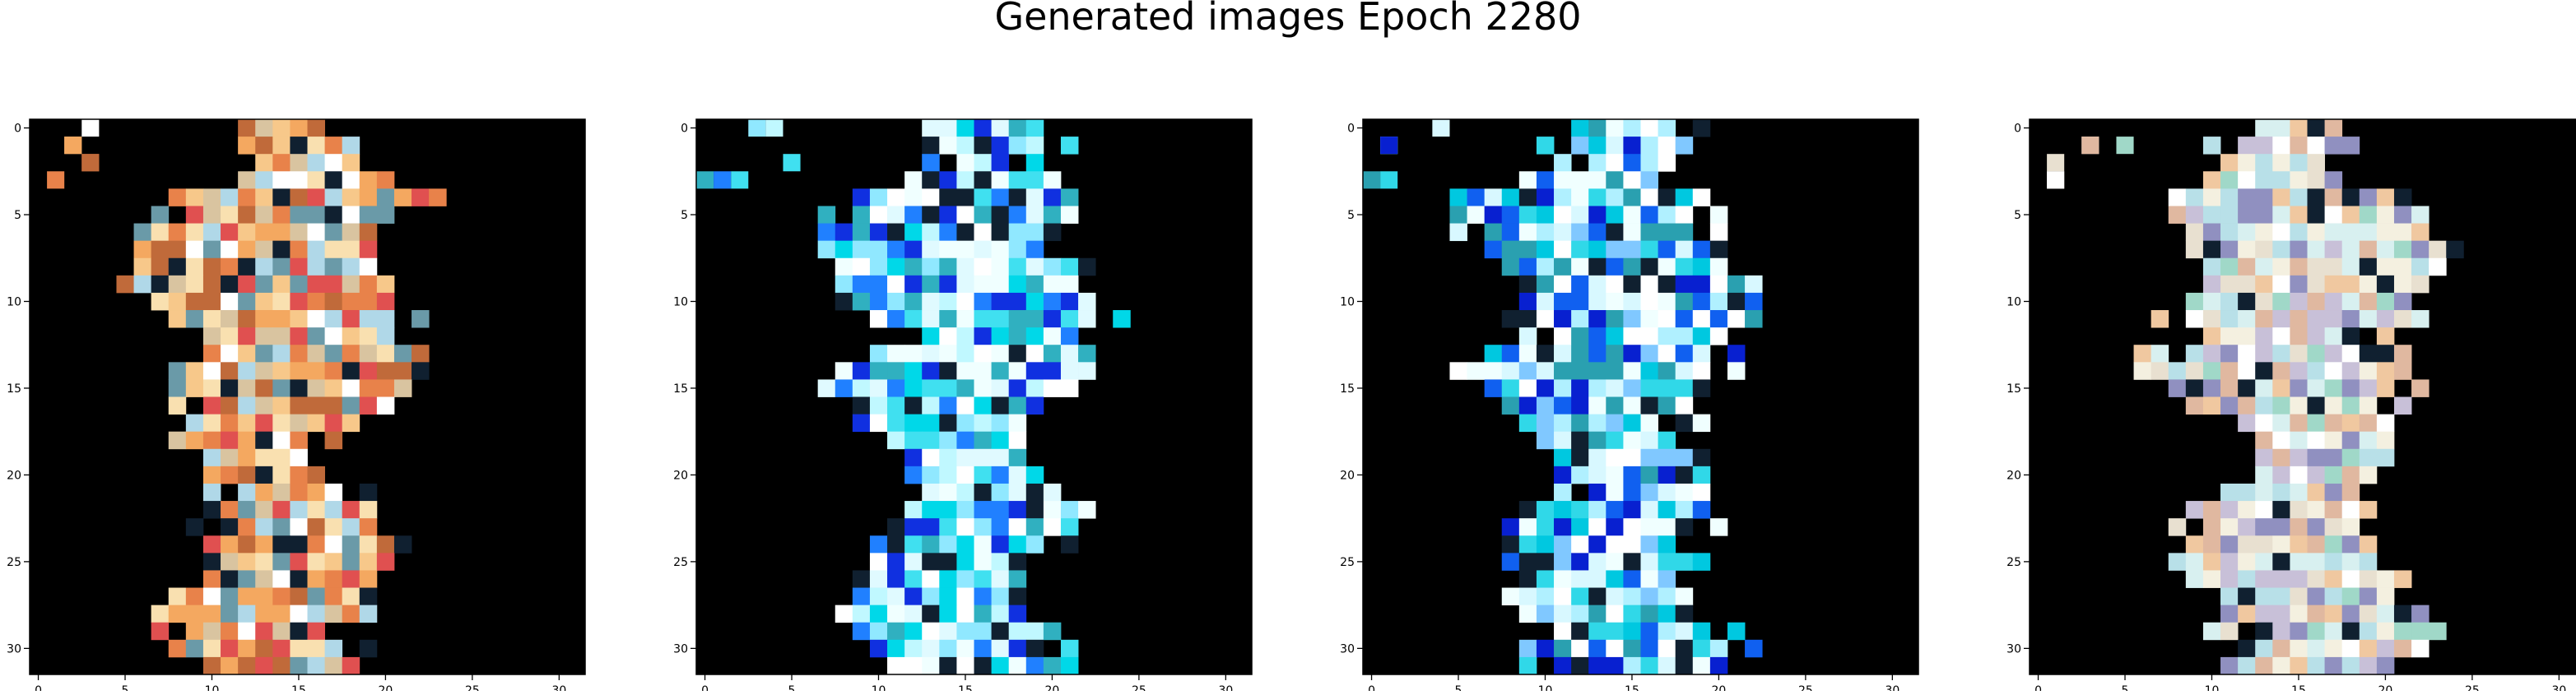  Describe the element at coordinates (2472, 687) in the screenshot. I see `x-tick-label: 25` at that location.